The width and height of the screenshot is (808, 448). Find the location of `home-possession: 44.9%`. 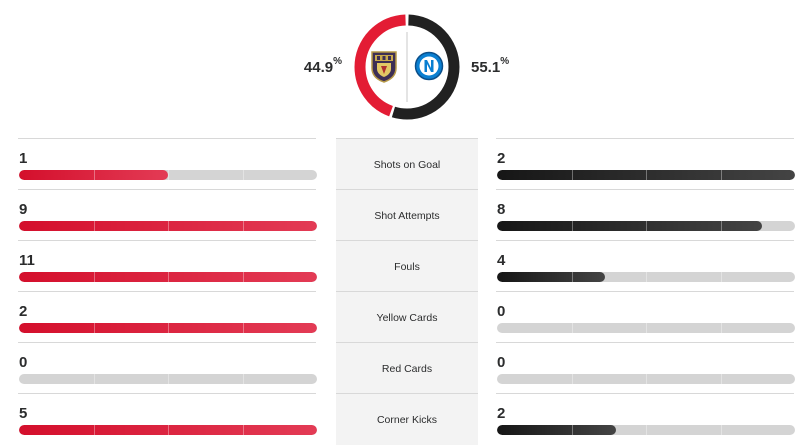

home-possession: 44.9% is located at coordinates (322, 66).